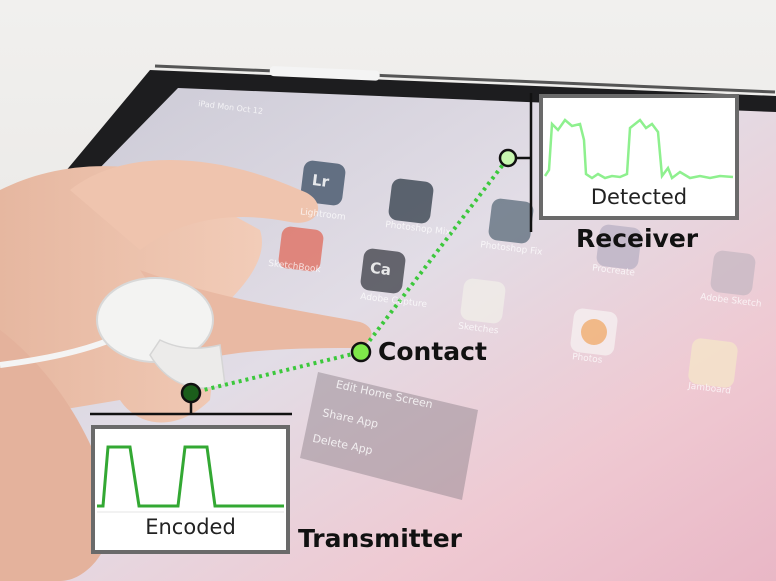 This screenshot has width=776, height=581. Describe the element at coordinates (190, 476) in the screenshot. I see `encoded-signal-line` at that location.